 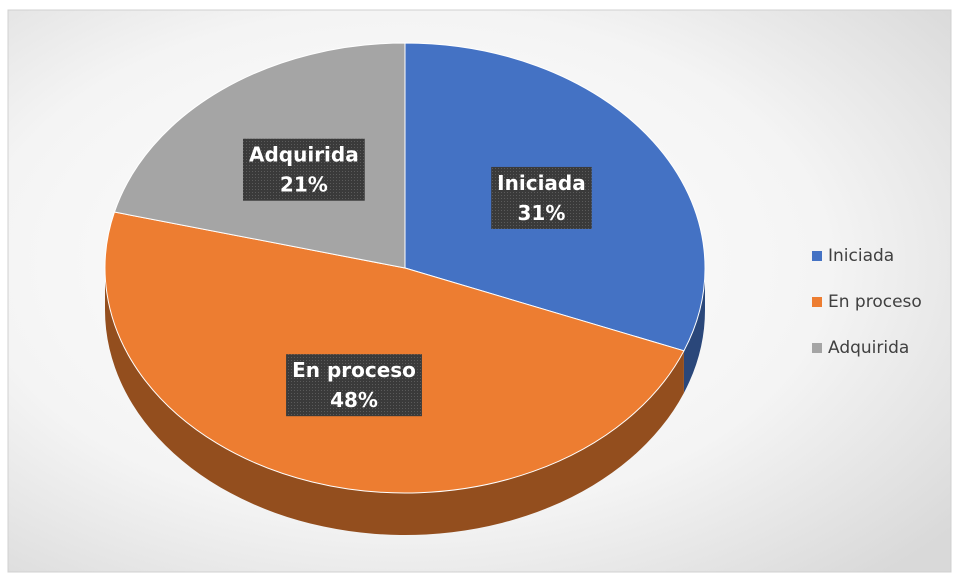 I want to click on data-label-value: 21%, so click(x=304, y=185).